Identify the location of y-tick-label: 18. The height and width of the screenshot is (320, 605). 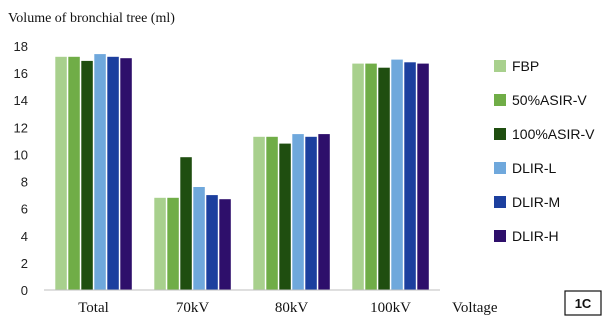
(21, 46).